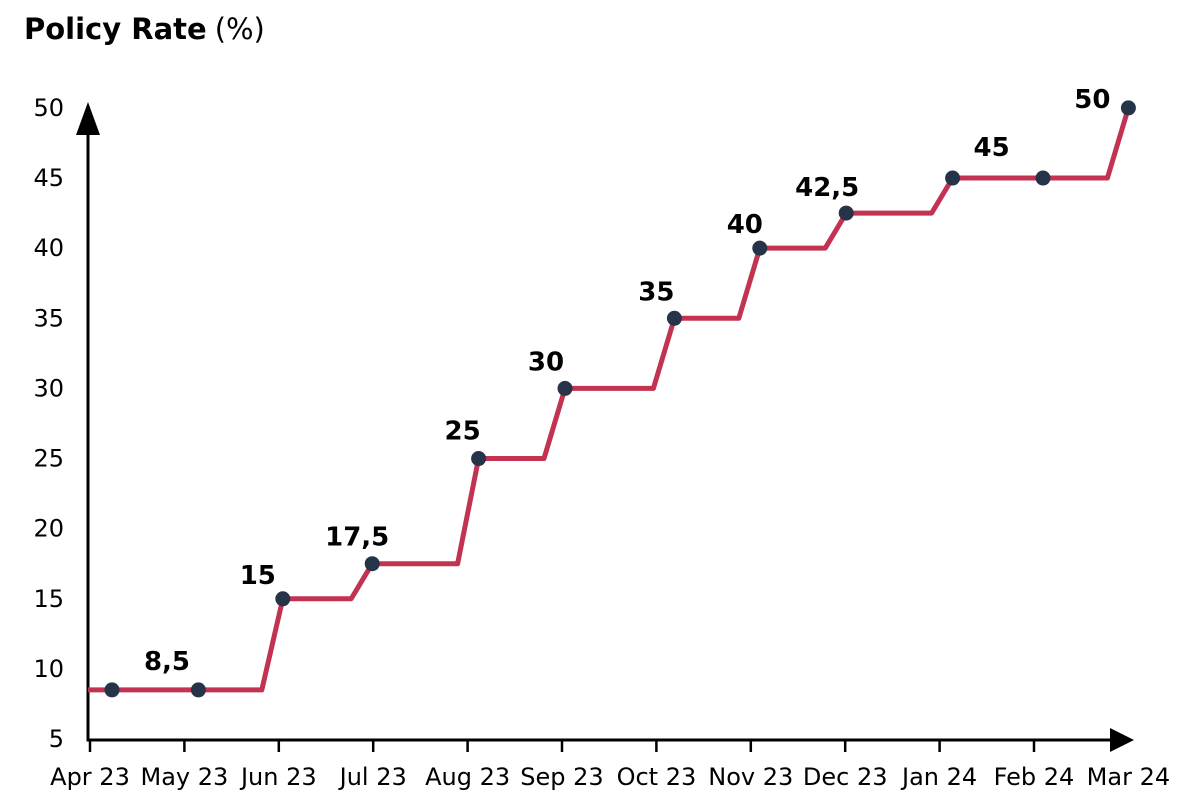  Describe the element at coordinates (48, 669) in the screenshot. I see `y-axis-tick-label: 10` at that location.